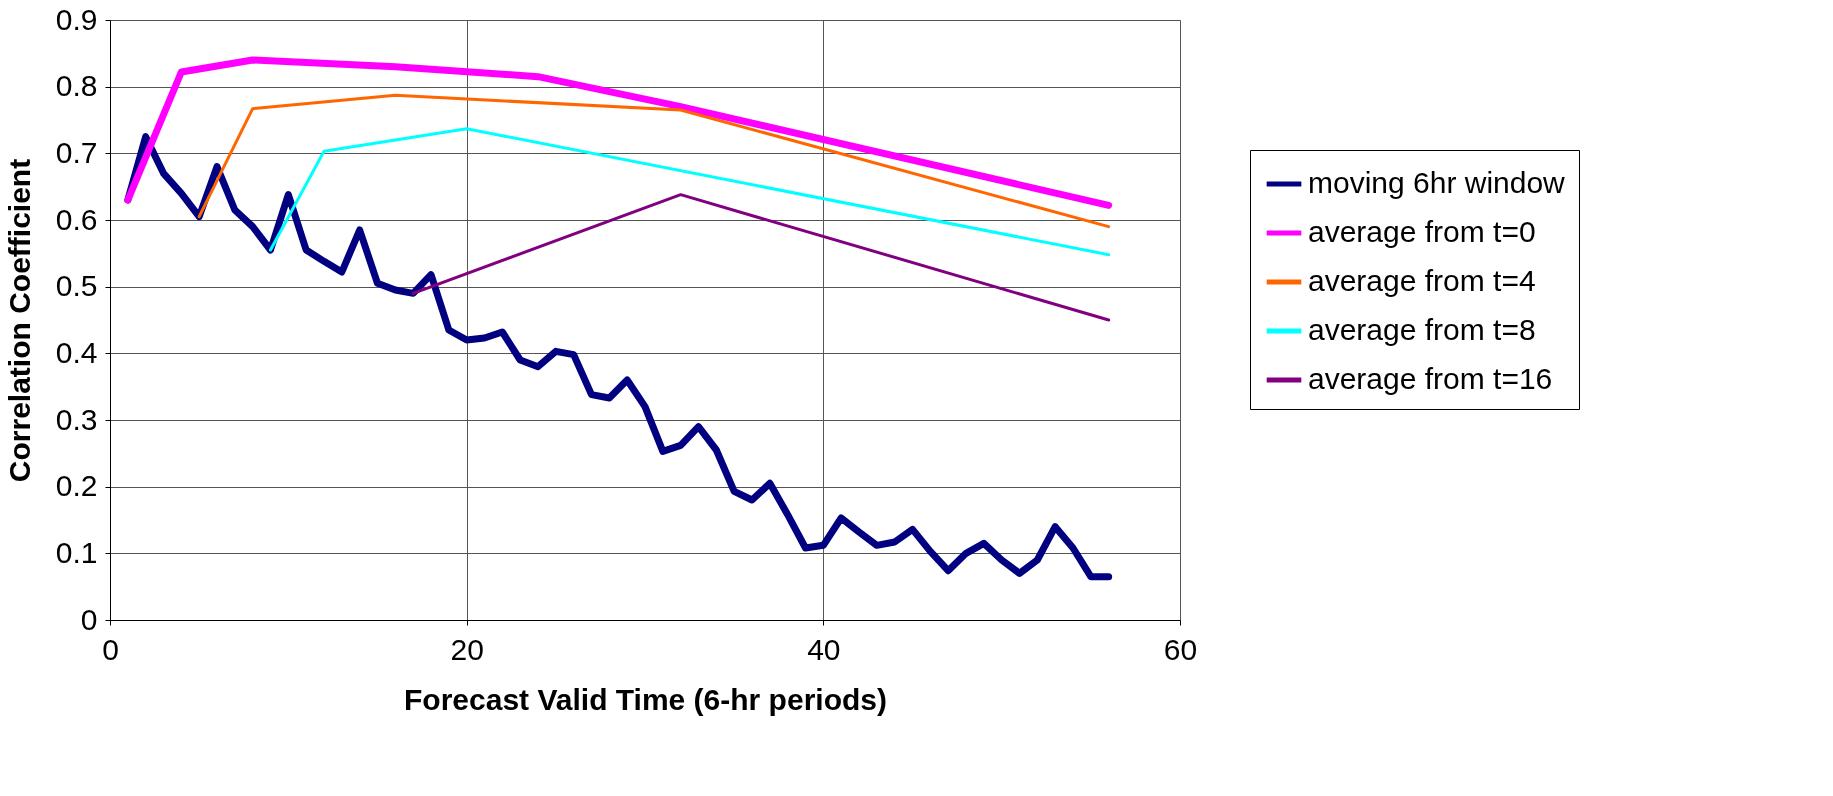 The image size is (1833, 796). What do you see at coordinates (76, 286) in the screenshot?
I see `y-tick-label: 0.5` at bounding box center [76, 286].